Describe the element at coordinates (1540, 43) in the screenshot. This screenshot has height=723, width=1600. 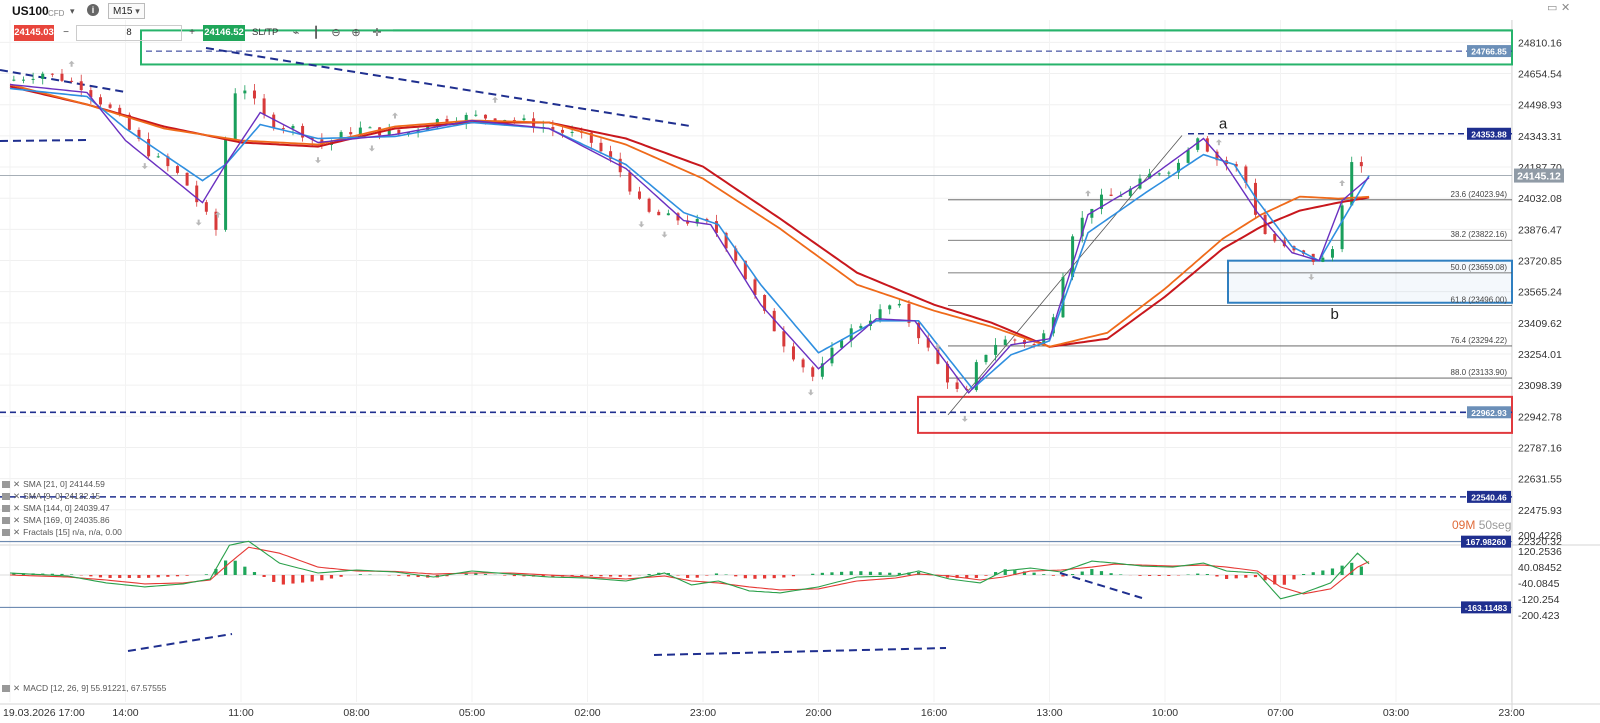
I see `price-tick: 24810.16` at that location.